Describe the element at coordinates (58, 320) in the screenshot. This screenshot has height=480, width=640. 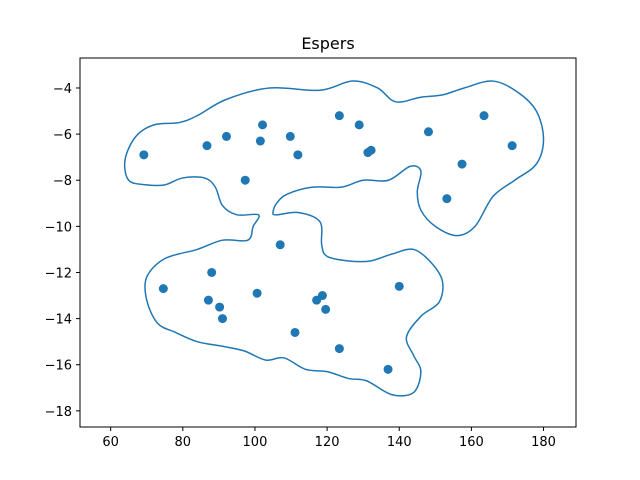
I see `y-tick-label: −14` at that location.